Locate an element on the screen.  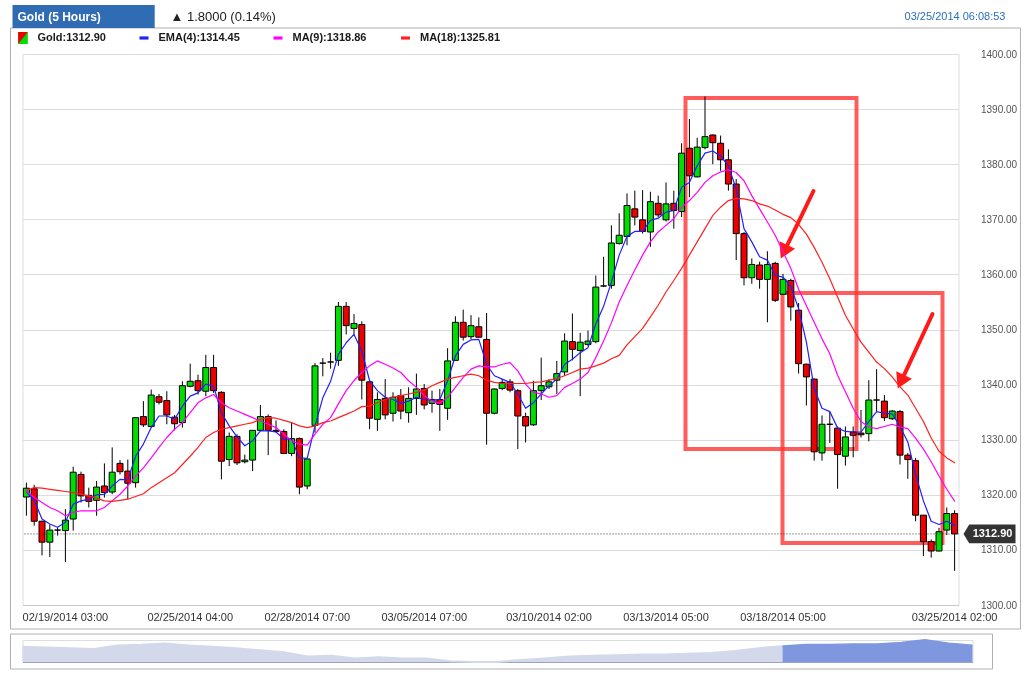
y-tick-label: 1300.00 is located at coordinates (999, 605).